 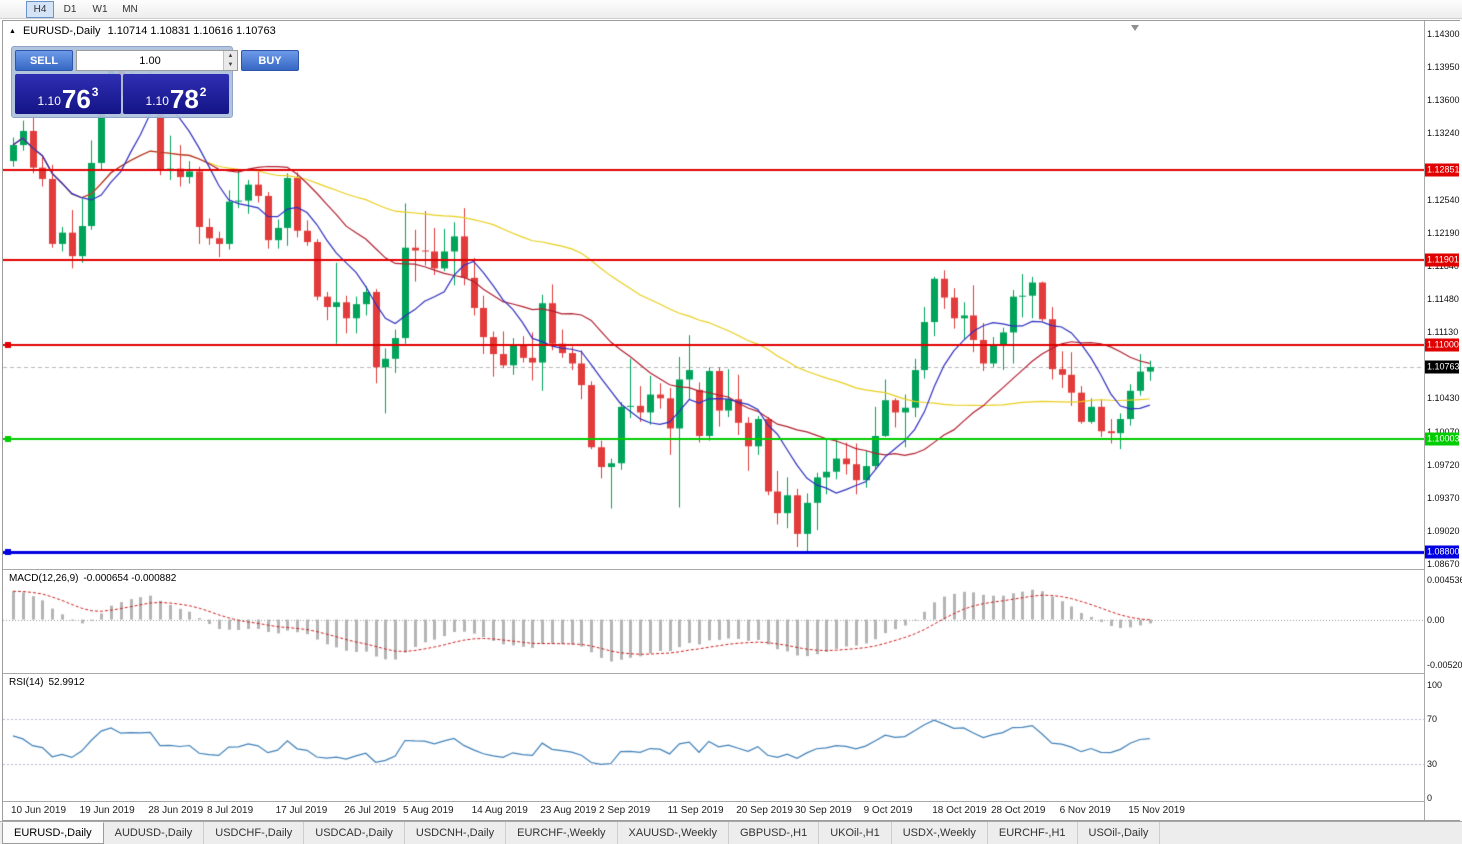 What do you see at coordinates (39, 810) in the screenshot?
I see `date-axis-label: 10 Jun 2019` at bounding box center [39, 810].